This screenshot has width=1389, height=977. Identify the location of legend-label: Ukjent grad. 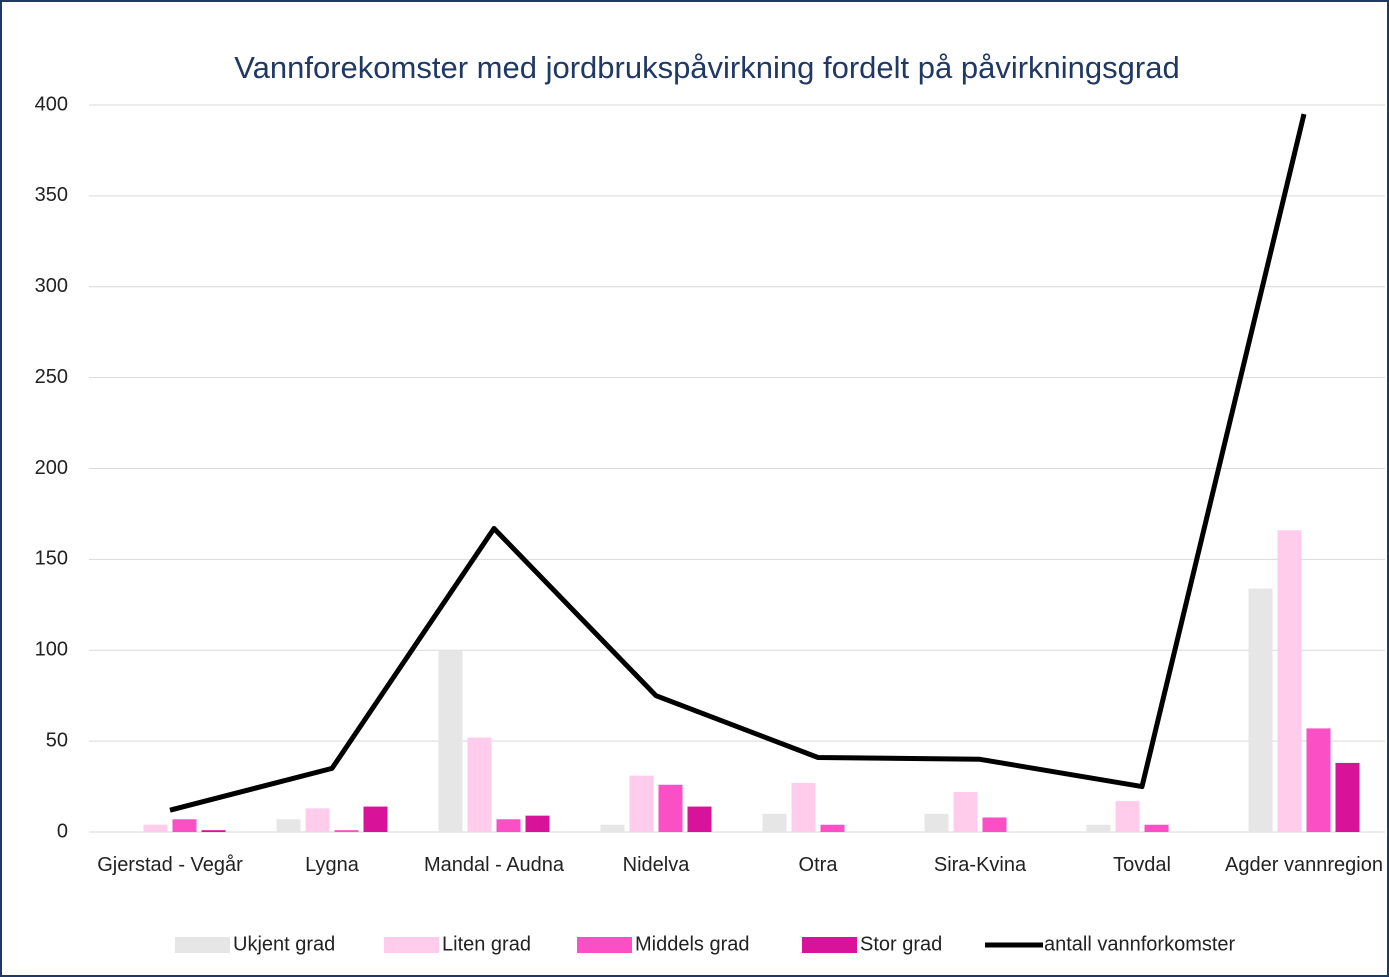
(284, 944).